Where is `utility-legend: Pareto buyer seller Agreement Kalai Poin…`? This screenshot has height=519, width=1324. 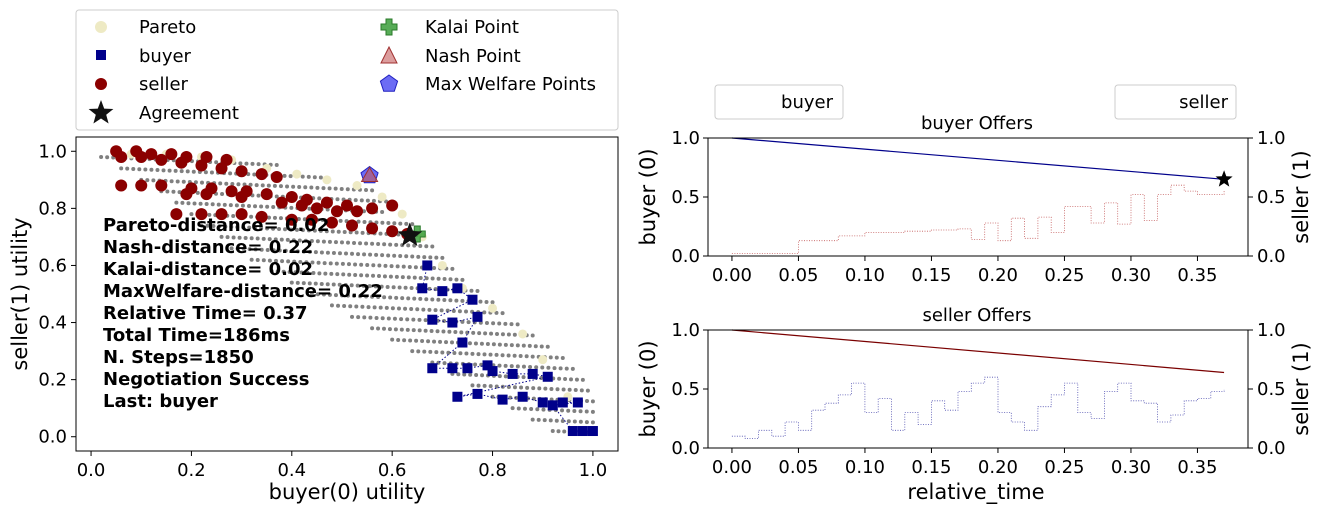 utility-legend: Pareto buyer seller Agreement Kalai Poin… is located at coordinates (347, 70).